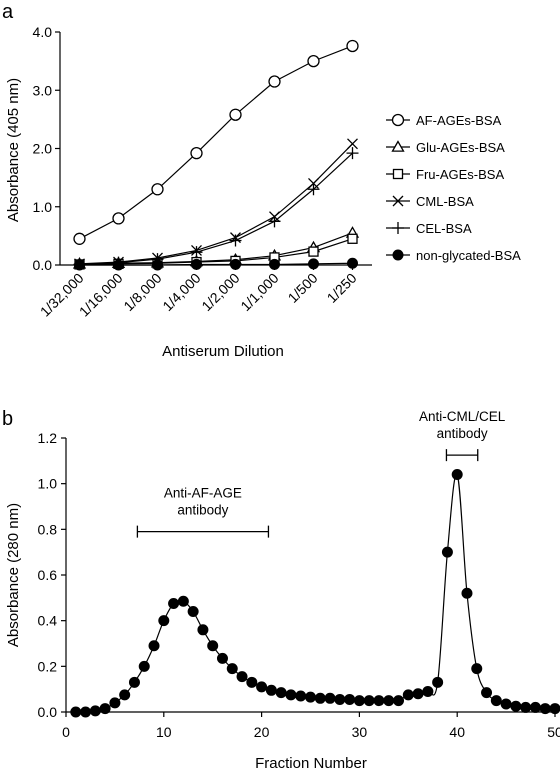 The width and height of the screenshot is (560, 772). What do you see at coordinates (8, 12) in the screenshot?
I see `panel-a-label: a` at bounding box center [8, 12].